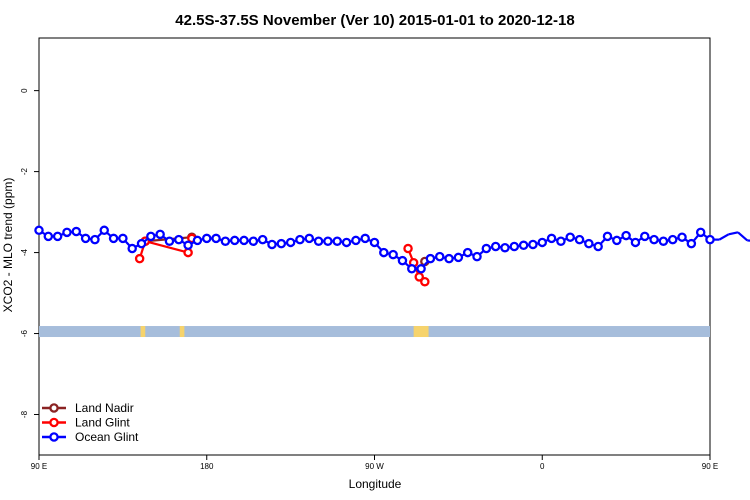  I want to click on x-tick-label: 0, so click(542, 466).